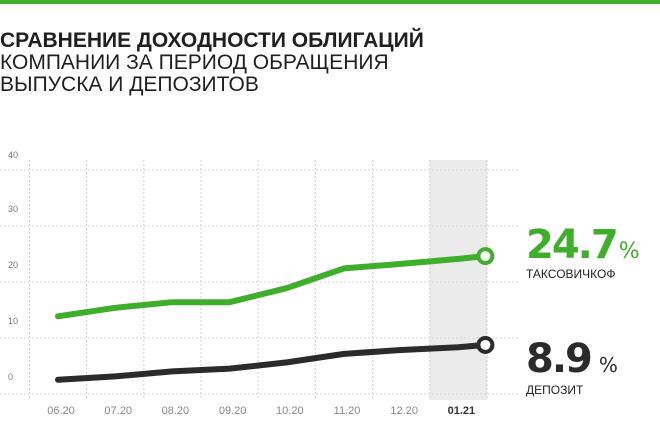 The height and width of the screenshot is (440, 660). What do you see at coordinates (118, 411) in the screenshot?
I see `x-tick-label: 07.20` at bounding box center [118, 411].